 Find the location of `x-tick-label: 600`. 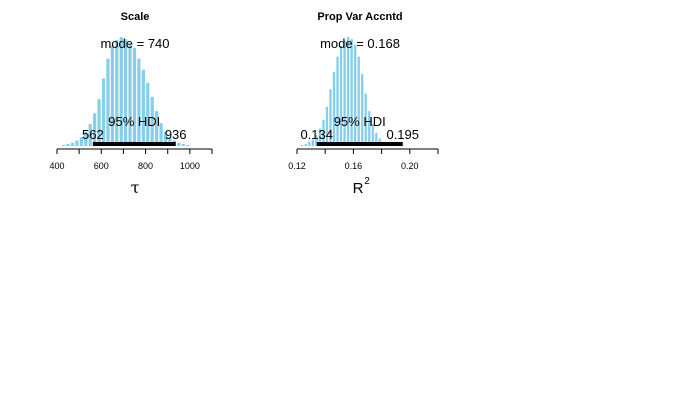

x-tick-label: 600 is located at coordinates (101, 166).